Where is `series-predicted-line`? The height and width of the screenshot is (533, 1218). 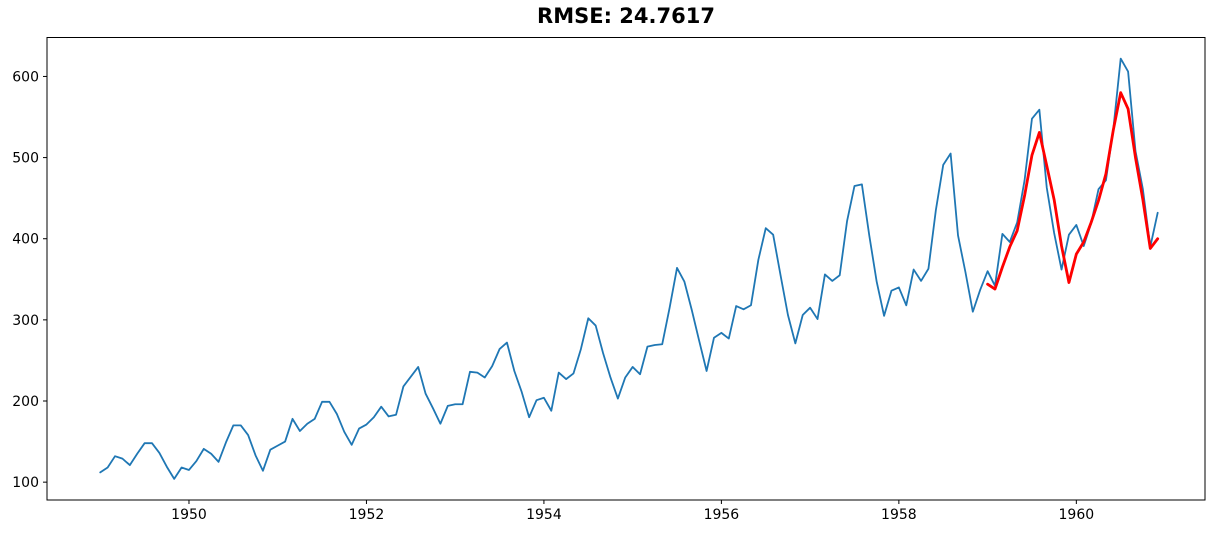
series-predicted-line is located at coordinates (1073, 191).